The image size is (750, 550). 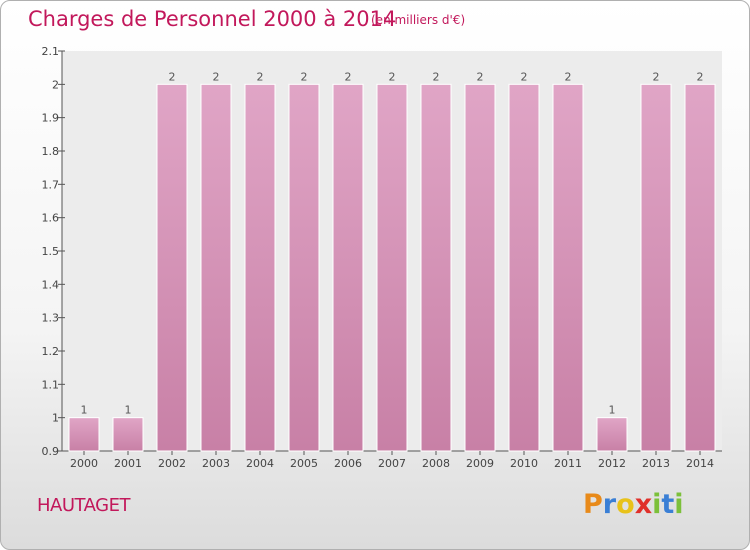 What do you see at coordinates (216, 76) in the screenshot?
I see `data-label-2003: 2` at bounding box center [216, 76].